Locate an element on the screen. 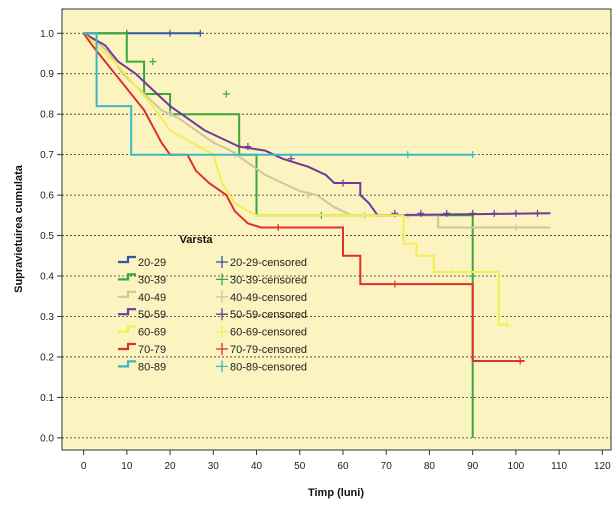 Image resolution: width=615 pixels, height=506 pixels. legend-censored-label: 60-69-censored is located at coordinates (268, 333).